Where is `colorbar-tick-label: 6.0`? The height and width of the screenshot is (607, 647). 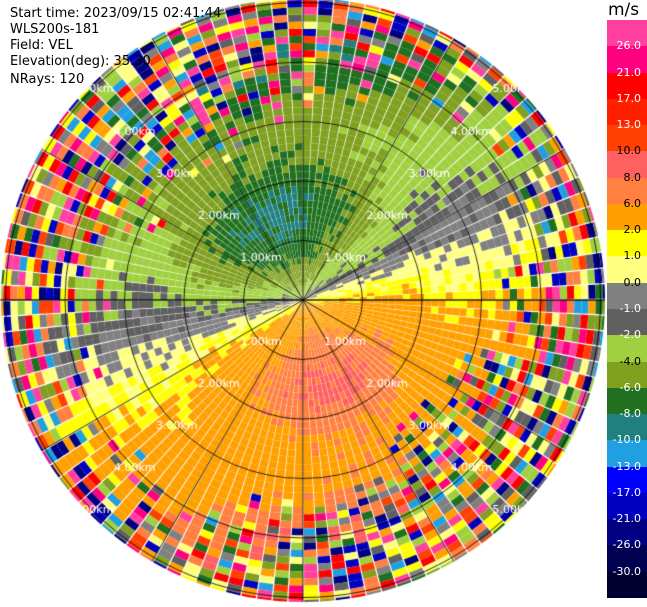 colorbar-tick-label: 6.0 is located at coordinates (632, 203).